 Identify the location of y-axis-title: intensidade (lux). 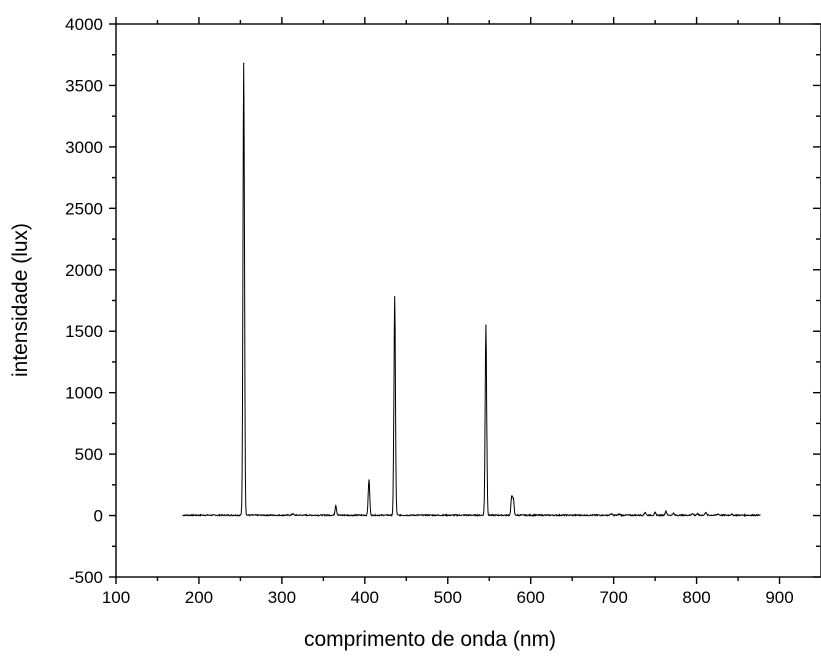
(20, 300).